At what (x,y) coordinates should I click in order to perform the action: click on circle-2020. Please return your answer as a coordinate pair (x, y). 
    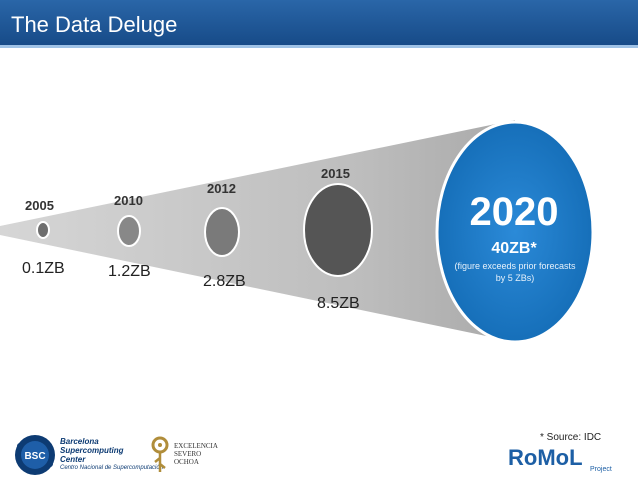
    Looking at the image, I should click on (515, 232).